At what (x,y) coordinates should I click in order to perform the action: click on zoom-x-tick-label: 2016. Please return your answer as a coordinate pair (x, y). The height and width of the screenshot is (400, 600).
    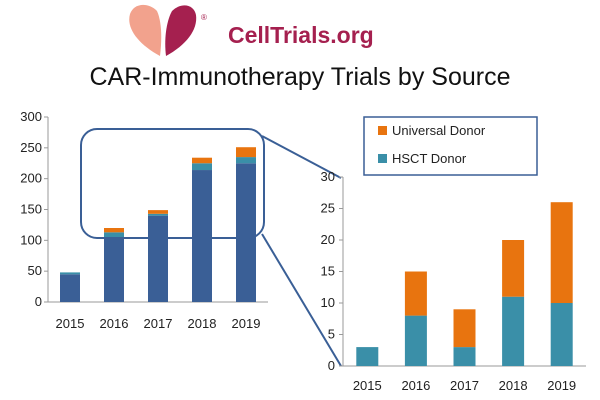
    Looking at the image, I should click on (415, 385).